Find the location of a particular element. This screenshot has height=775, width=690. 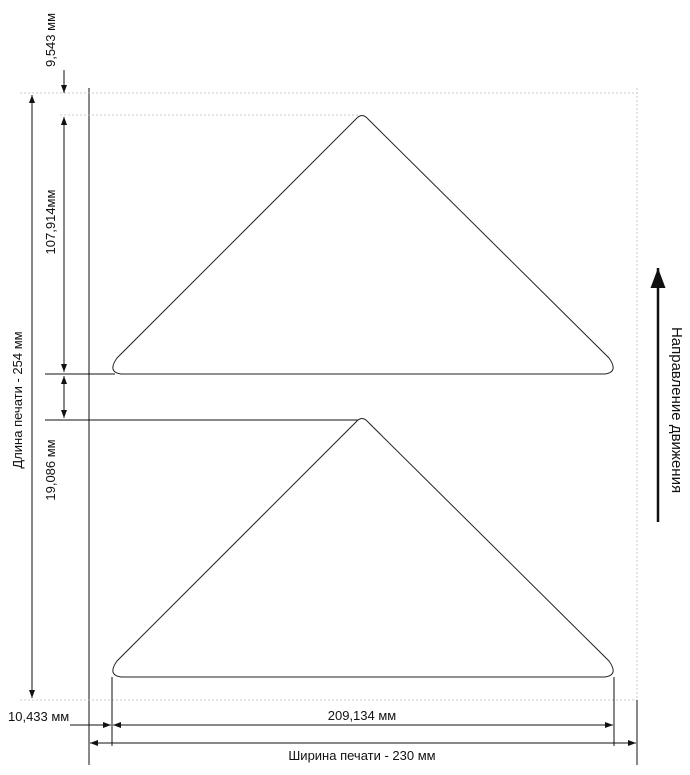

gap-label: 19,086 мм is located at coordinates (50, 469).